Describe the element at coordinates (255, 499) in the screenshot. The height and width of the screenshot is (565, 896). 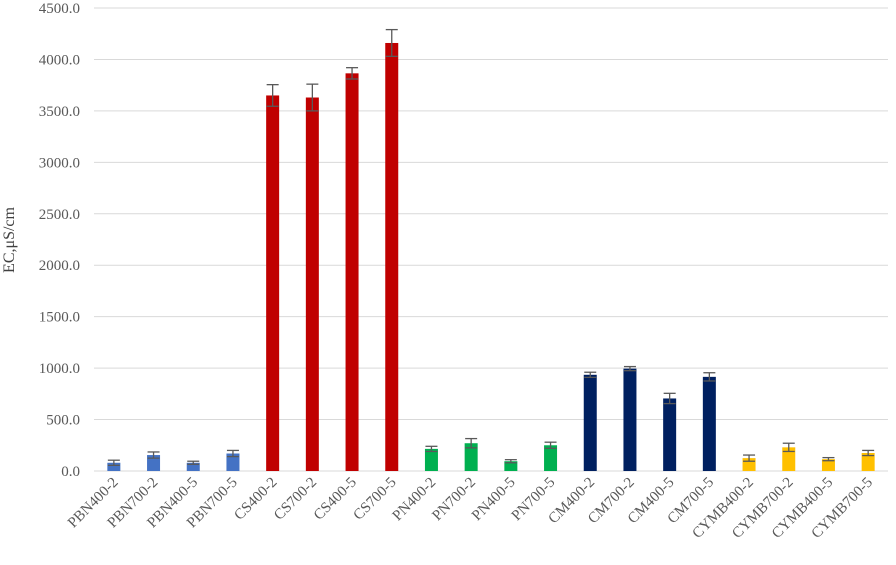
I see `x-tick-label: CS400-2` at that location.